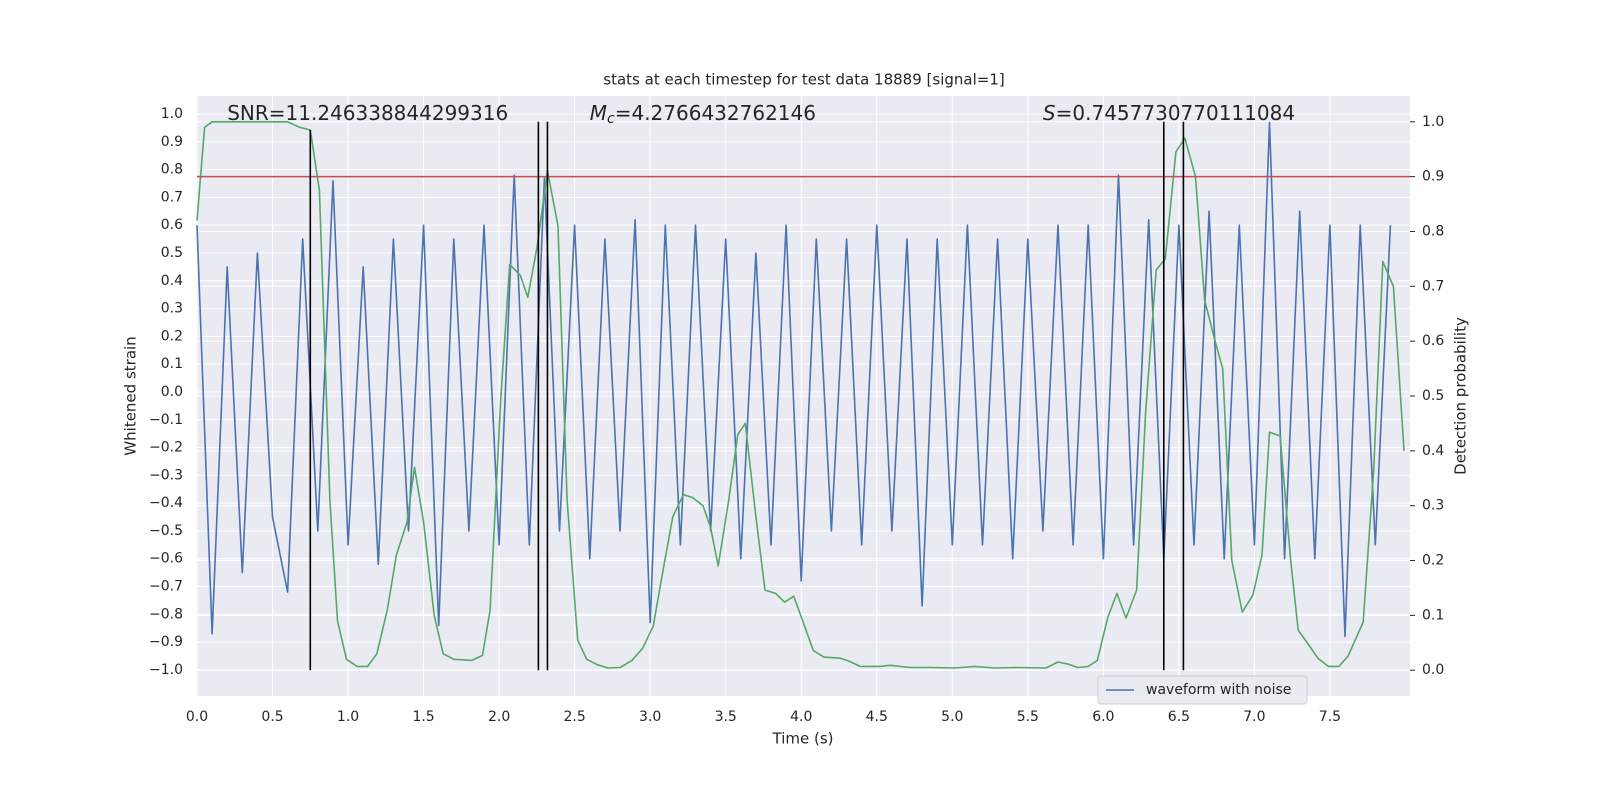 The image size is (1600, 800). What do you see at coordinates (1433, 615) in the screenshot?
I see `y2-tick-label: 0.1` at bounding box center [1433, 615].